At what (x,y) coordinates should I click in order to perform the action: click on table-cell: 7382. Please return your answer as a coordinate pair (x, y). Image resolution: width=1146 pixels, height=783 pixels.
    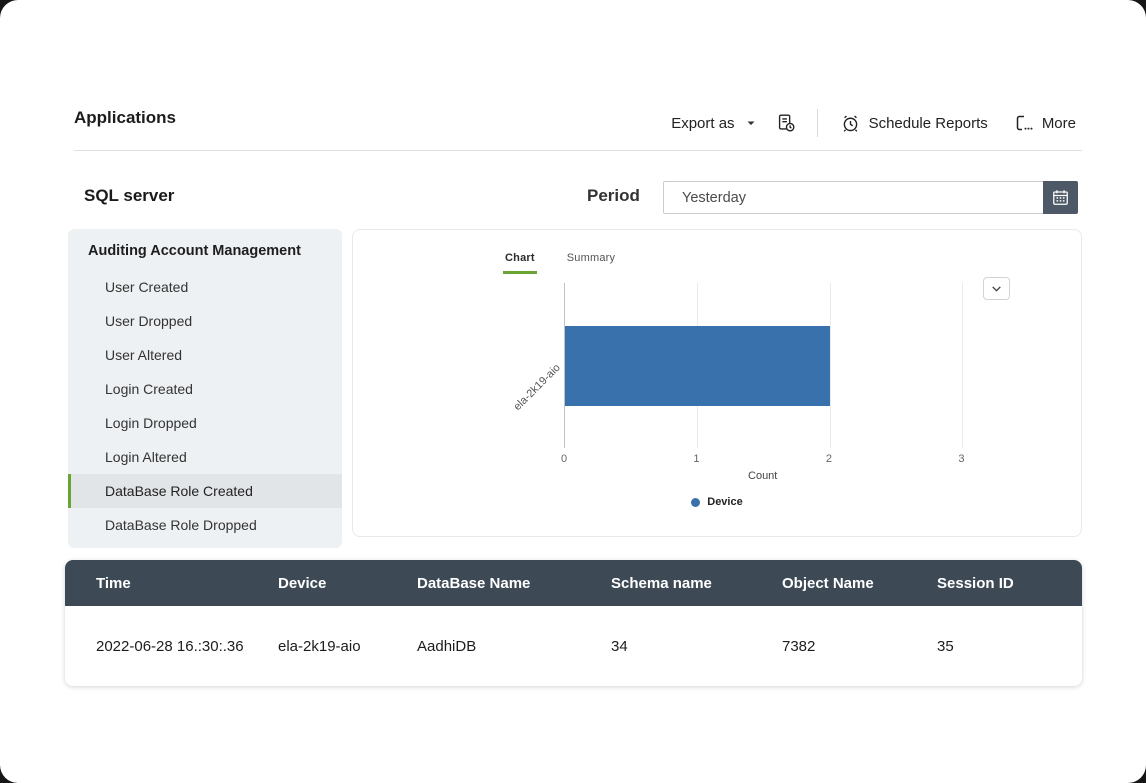
    Looking at the image, I should click on (799, 646).